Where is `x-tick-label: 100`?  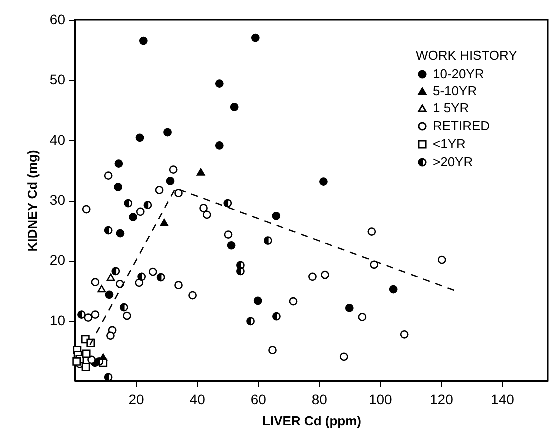
x-tick-label: 100 is located at coordinates (380, 400).